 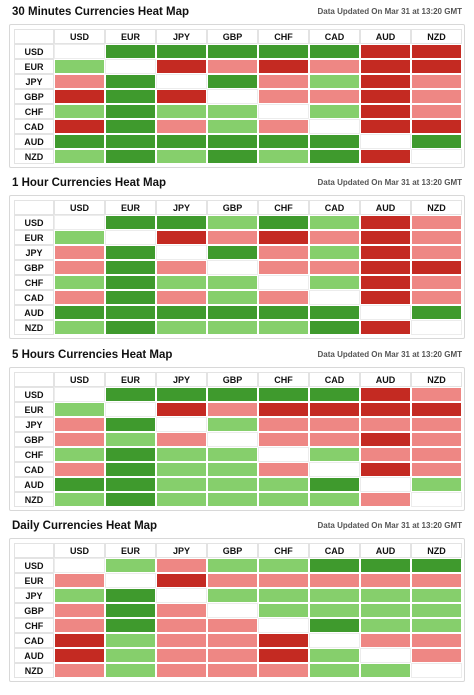 I want to click on column-header: JPY, so click(x=181, y=550).